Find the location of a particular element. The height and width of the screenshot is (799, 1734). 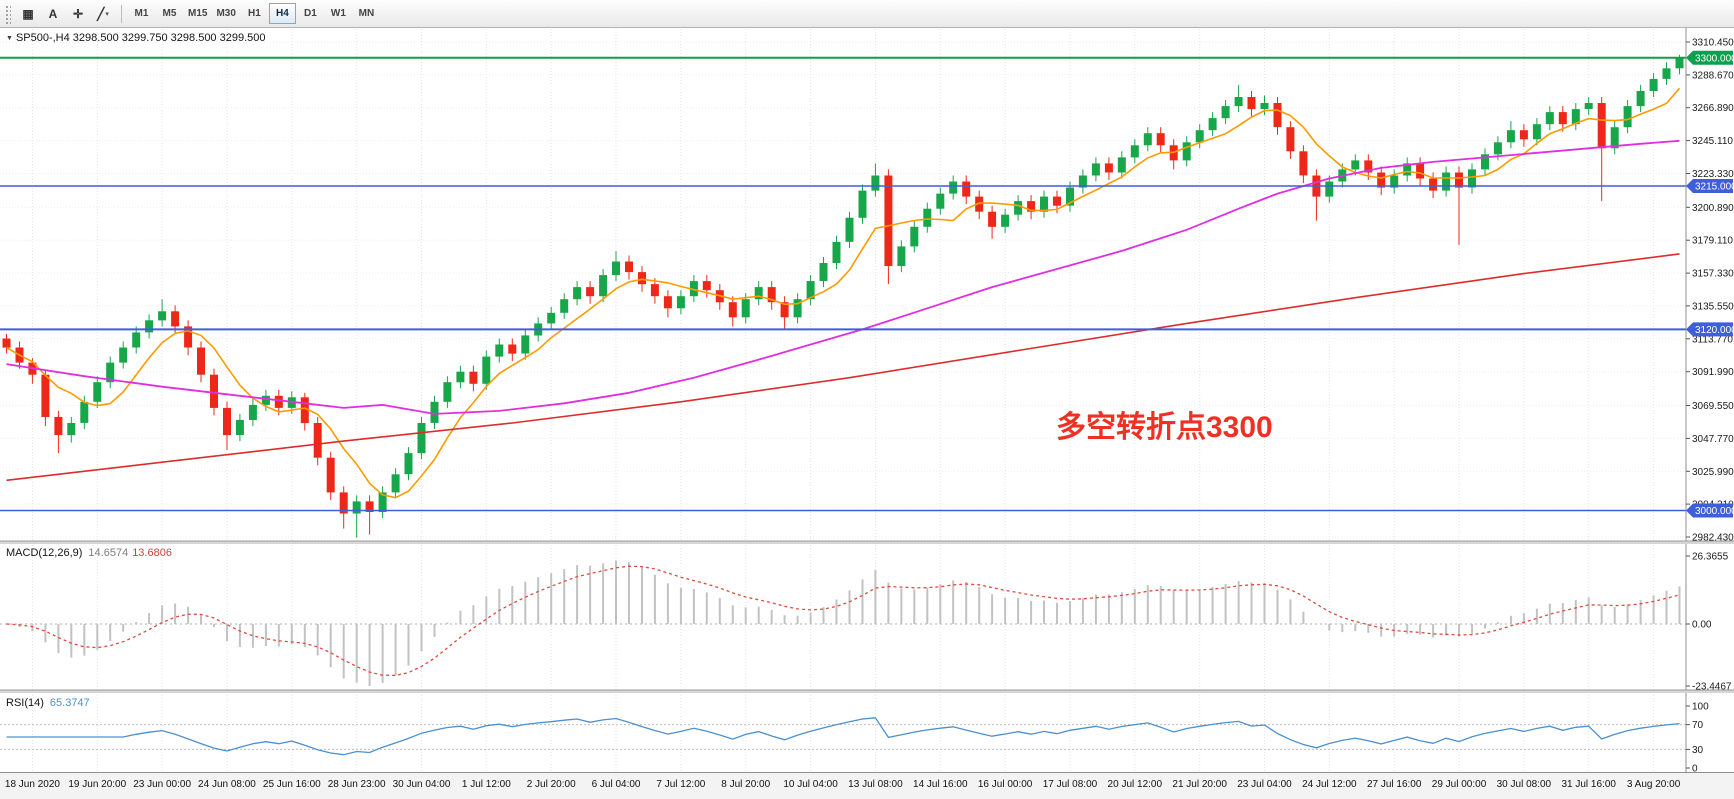

time-axis-label: 27 Jul 16:00 is located at coordinates (1394, 784).